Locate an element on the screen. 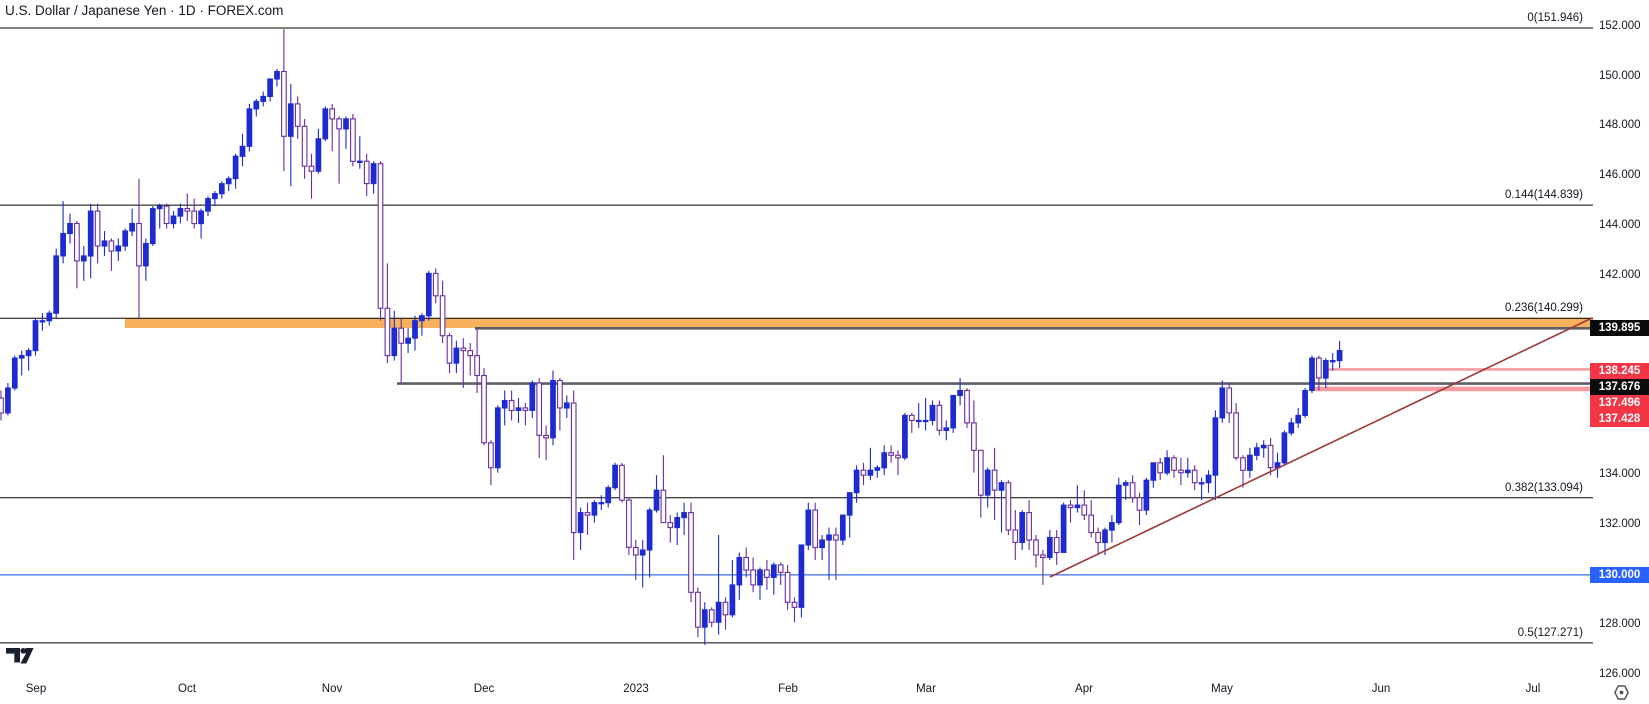 The width and height of the screenshot is (1649, 704). time-axis-label: Feb is located at coordinates (788, 689).